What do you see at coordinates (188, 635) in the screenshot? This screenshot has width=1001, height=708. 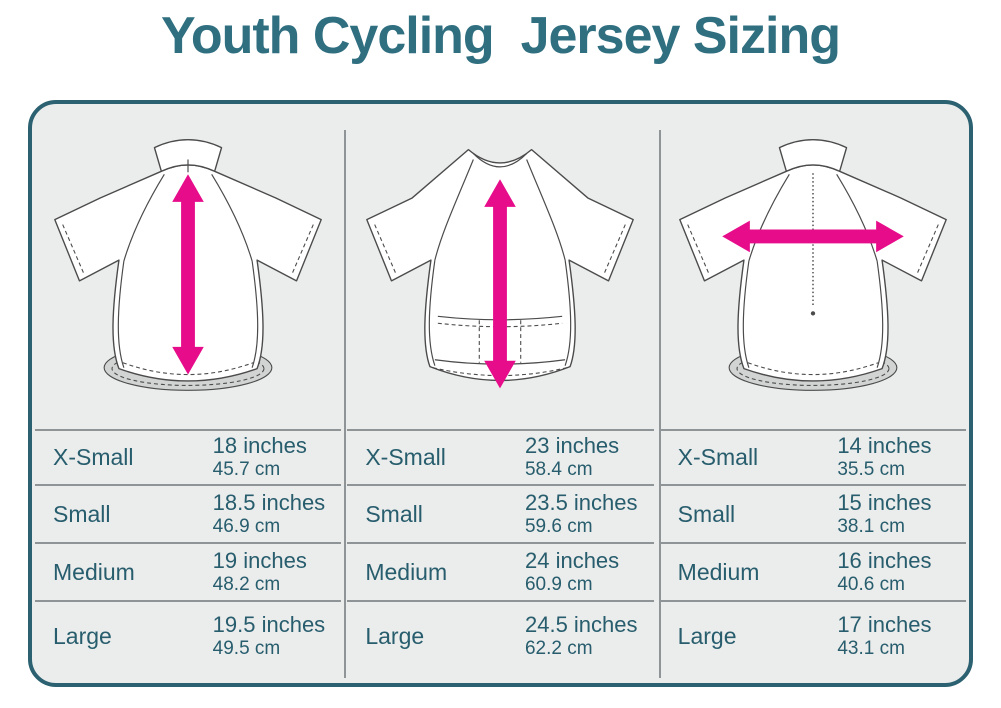 I see `table-row: Large 19.5 inches 49.5 cm` at bounding box center [188, 635].